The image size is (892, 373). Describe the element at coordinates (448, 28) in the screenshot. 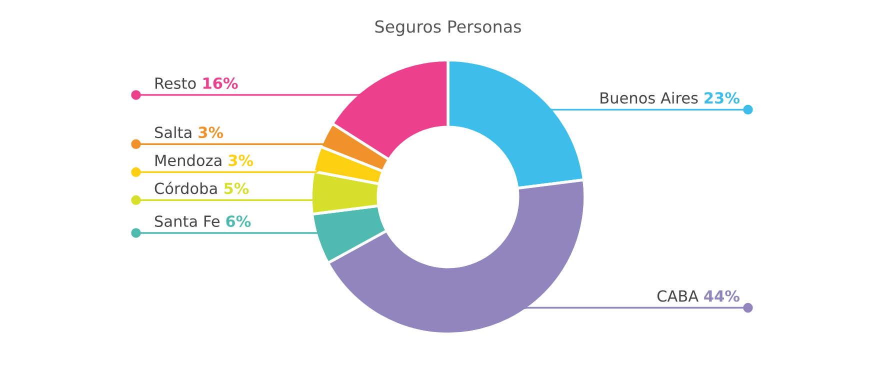

I see `chart-title: Seguros Personas` at that location.